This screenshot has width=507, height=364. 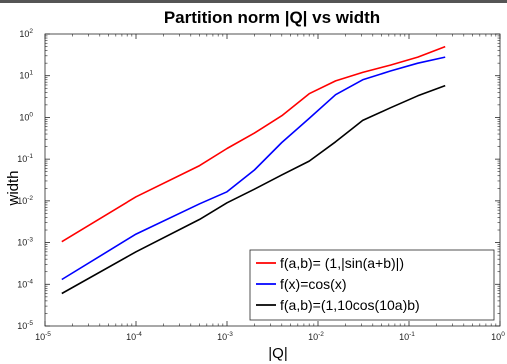 I want to click on legend-label-1: f(a,b)= (1,|sin(a+b)|), so click(x=342, y=263).